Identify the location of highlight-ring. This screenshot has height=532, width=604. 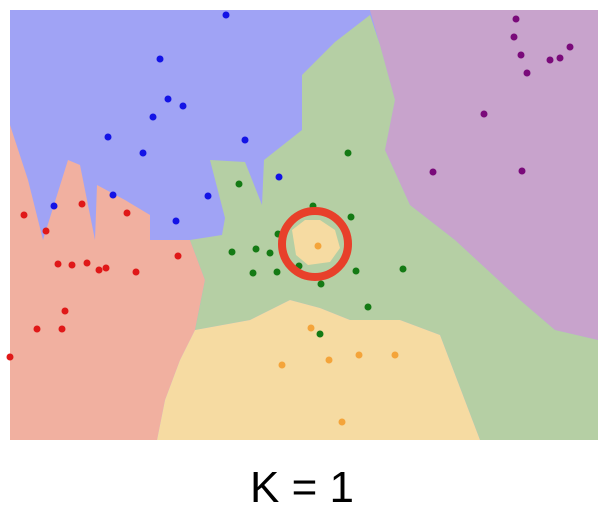
(315, 244).